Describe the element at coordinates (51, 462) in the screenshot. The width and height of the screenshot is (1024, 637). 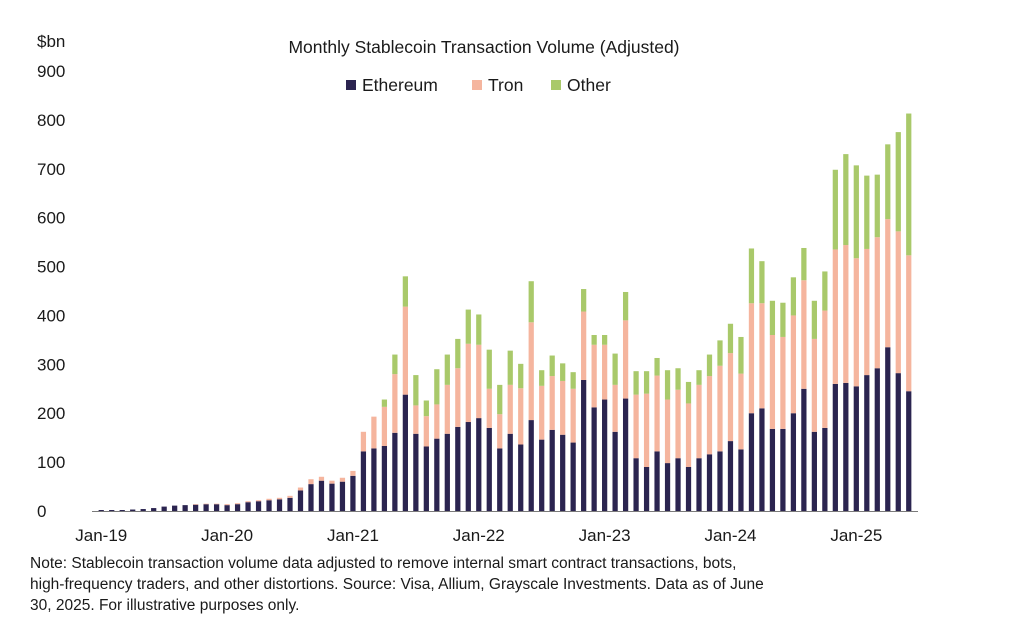
I see `y-tick-label: 100` at that location.